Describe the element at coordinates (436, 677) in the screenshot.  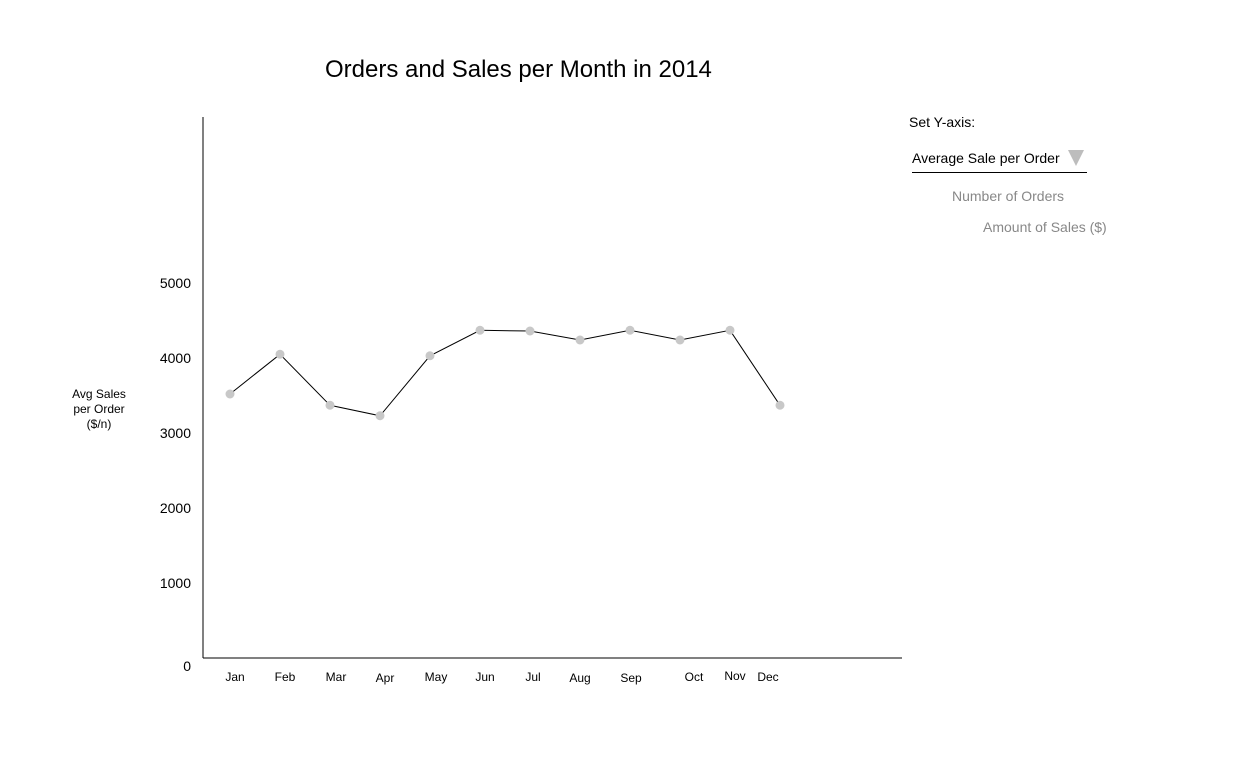
I see `x-tick-label: May` at that location.